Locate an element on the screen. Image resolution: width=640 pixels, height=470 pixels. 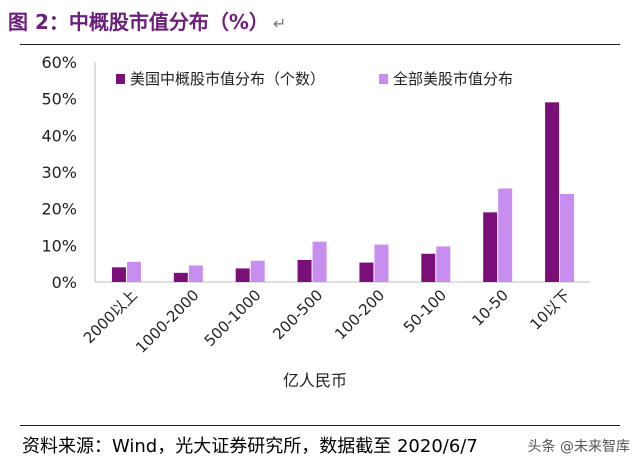
y-tick-label: 60% is located at coordinates (59, 62).